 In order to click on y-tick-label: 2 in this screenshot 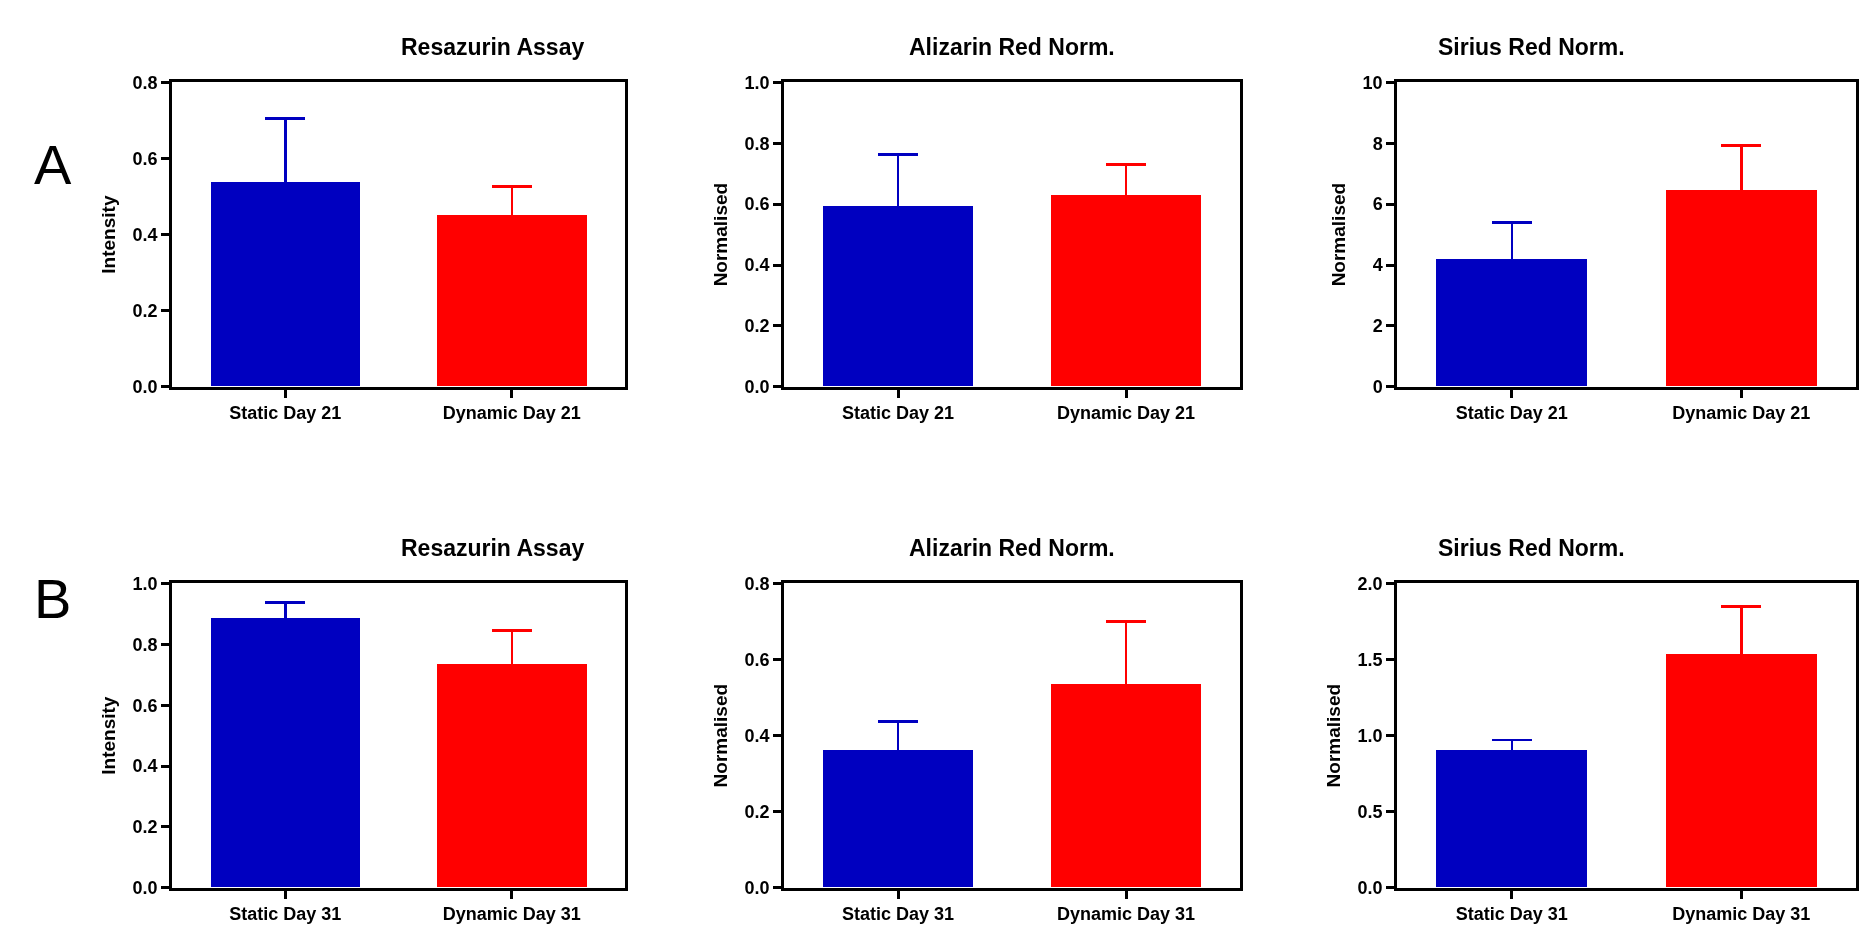, I will do `click(1377, 326)`.